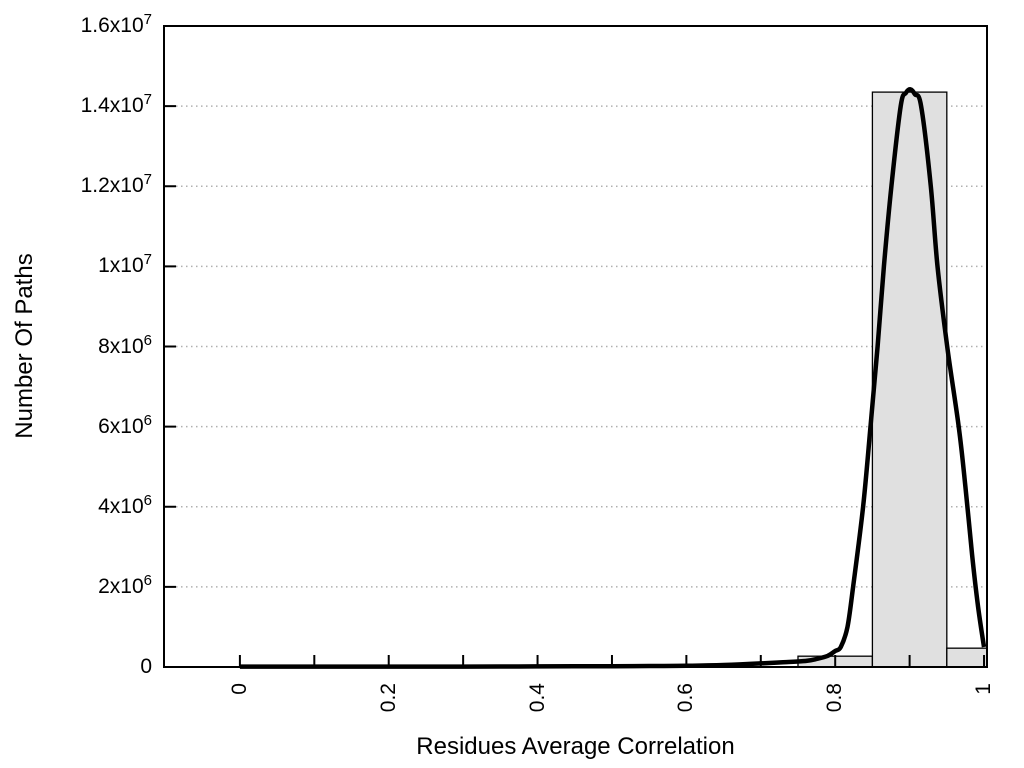 This screenshot has height=768, width=1024. Describe the element at coordinates (116, 24) in the screenshot. I see `y-tick-label: 1.6x10⁷` at that location.